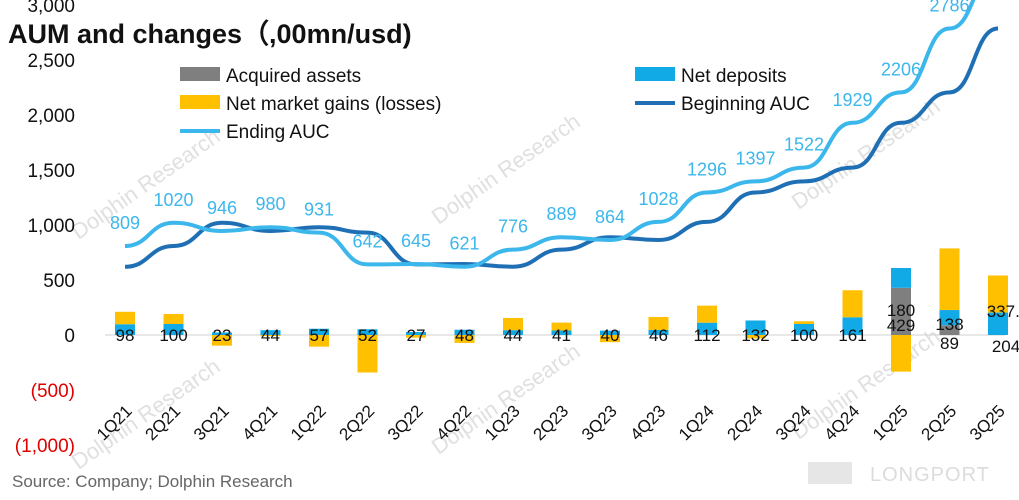 The height and width of the screenshot is (500, 1019). Describe the element at coordinates (125, 223) in the screenshot. I see `ending-auc-label: 809` at that location.